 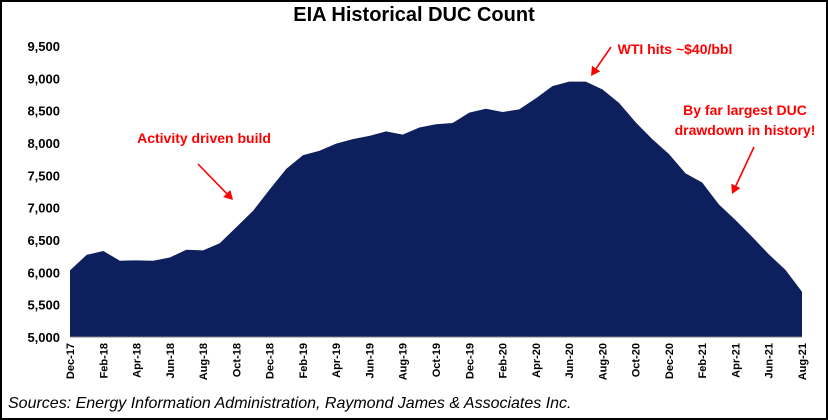 What do you see at coordinates (43, 175) in the screenshot?
I see `y-tick-label: 7,500` at bounding box center [43, 175].